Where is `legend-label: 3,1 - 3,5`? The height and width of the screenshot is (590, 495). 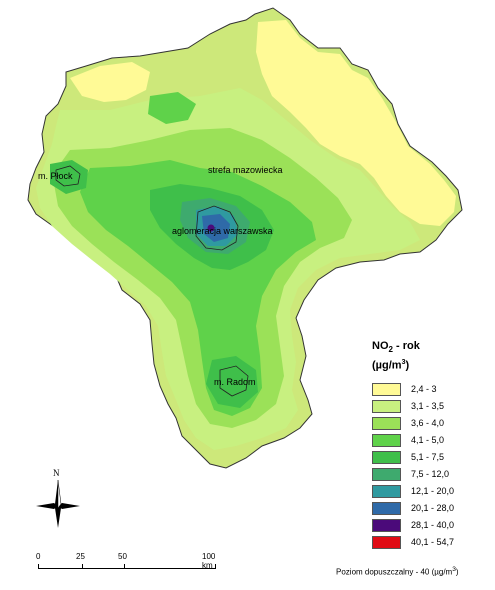 legend-label: 3,1 - 3,5 is located at coordinates (428, 406).